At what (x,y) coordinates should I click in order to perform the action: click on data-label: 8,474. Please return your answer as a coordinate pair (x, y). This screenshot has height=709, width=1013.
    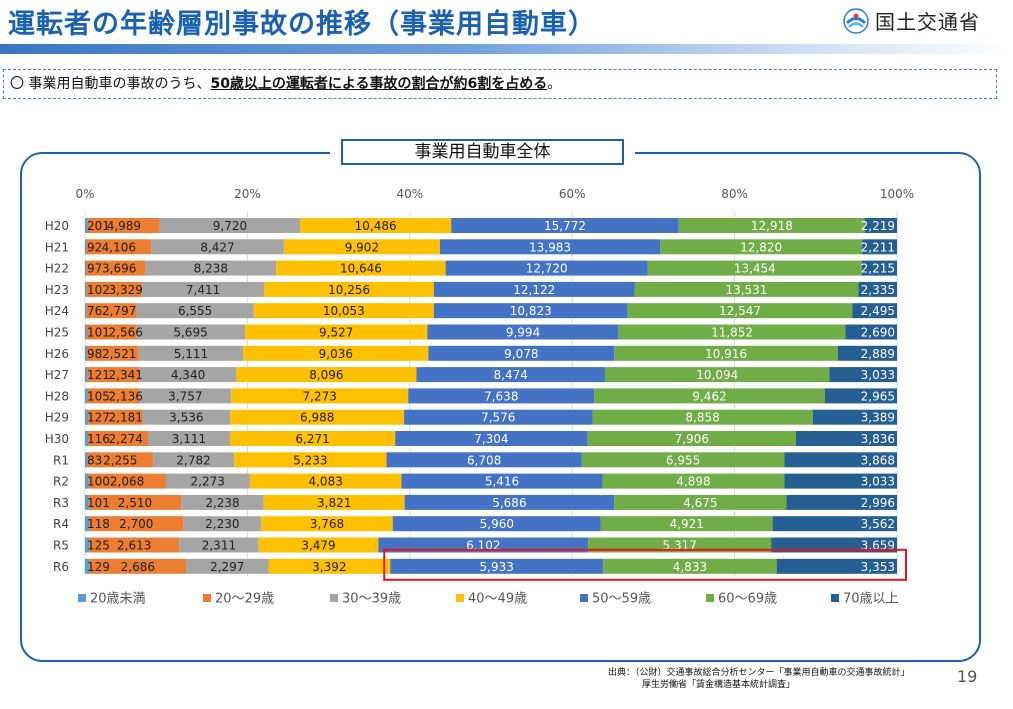
    Looking at the image, I should click on (511, 375).